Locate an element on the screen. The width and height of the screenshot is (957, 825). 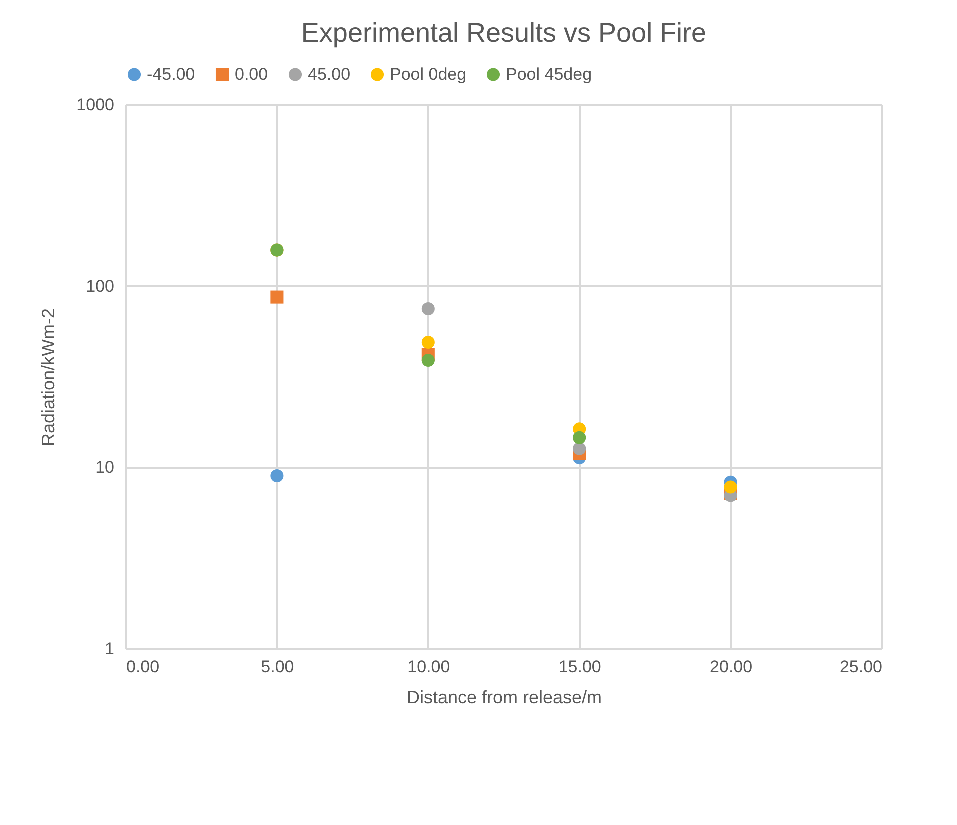
legend-label: Pool 45deg is located at coordinates (549, 74).